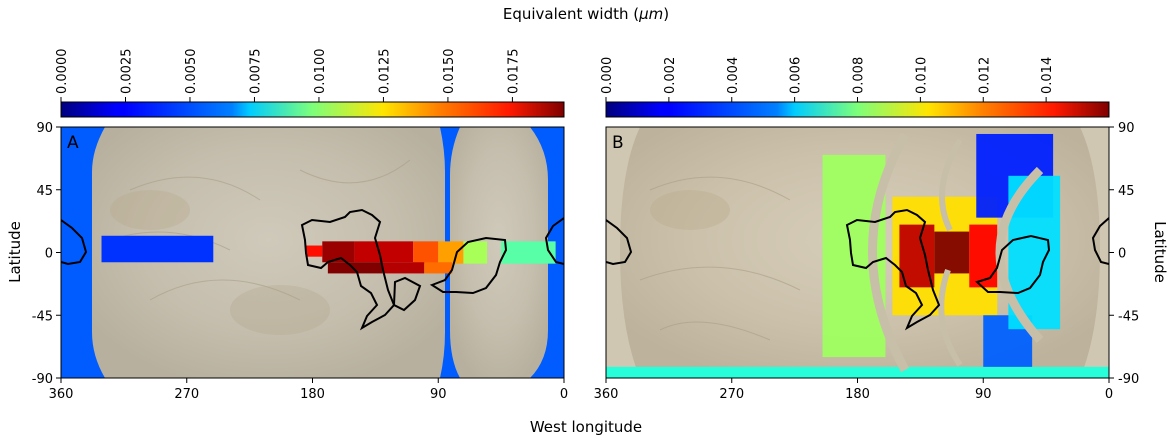 The height and width of the screenshot is (439, 1172). I want to click on colorbar-frame-a, so click(312, 109).